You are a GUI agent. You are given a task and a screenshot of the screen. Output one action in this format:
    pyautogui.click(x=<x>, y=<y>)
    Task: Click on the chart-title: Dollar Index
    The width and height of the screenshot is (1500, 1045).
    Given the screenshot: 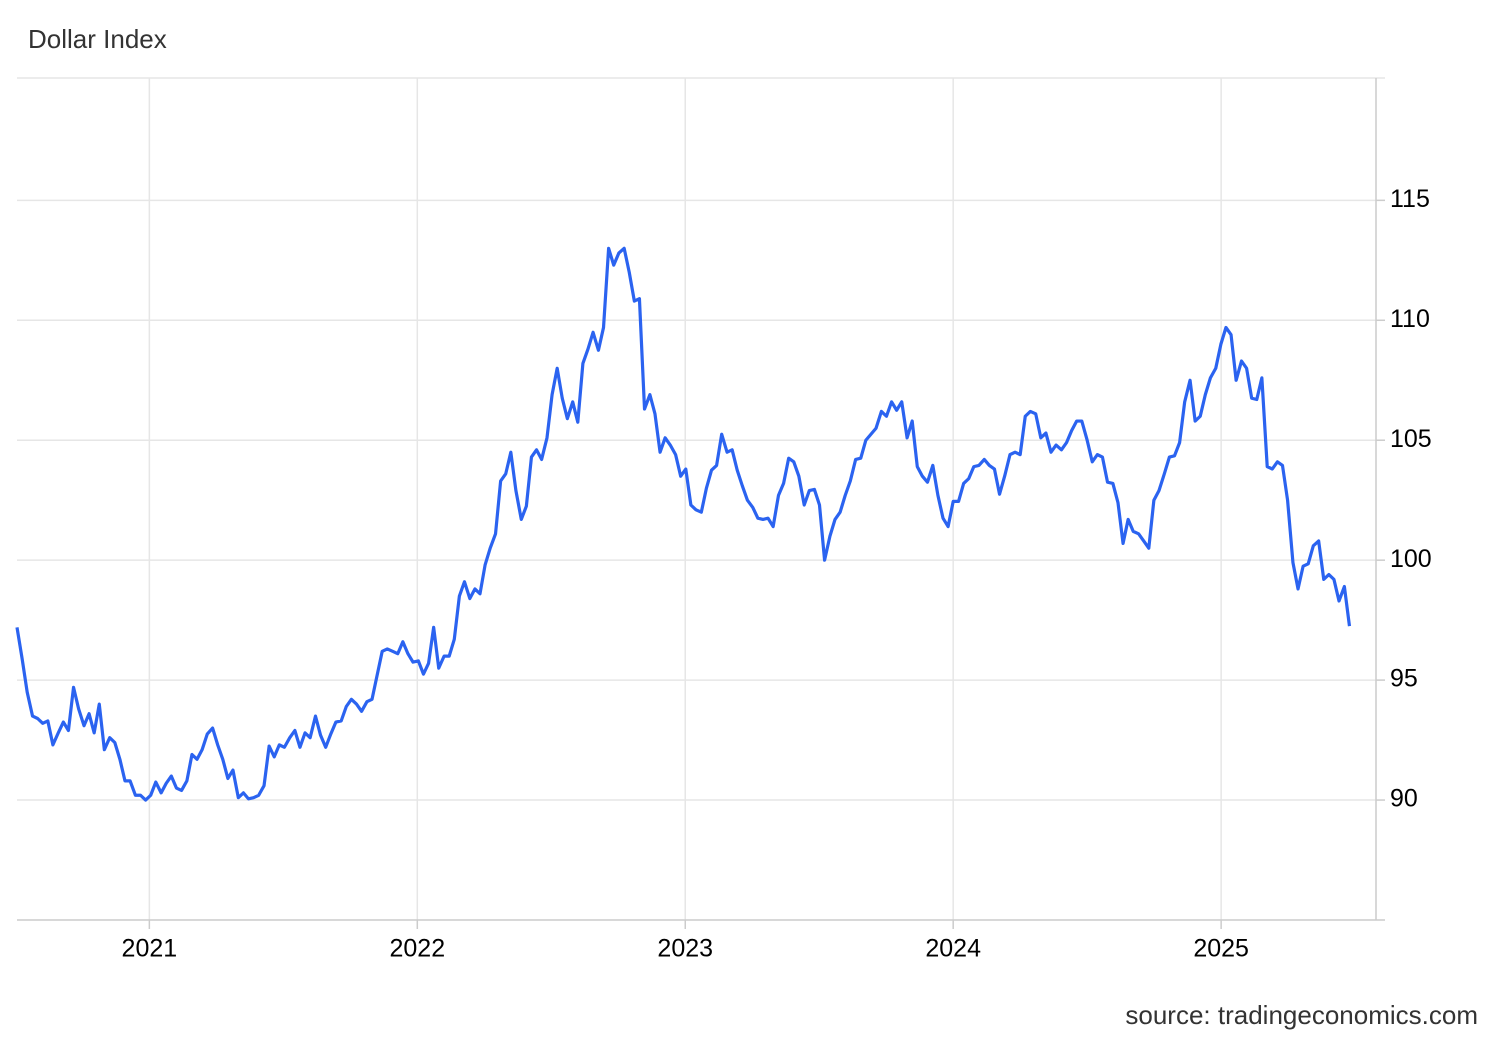 What is the action you would take?
    pyautogui.click(x=97, y=39)
    